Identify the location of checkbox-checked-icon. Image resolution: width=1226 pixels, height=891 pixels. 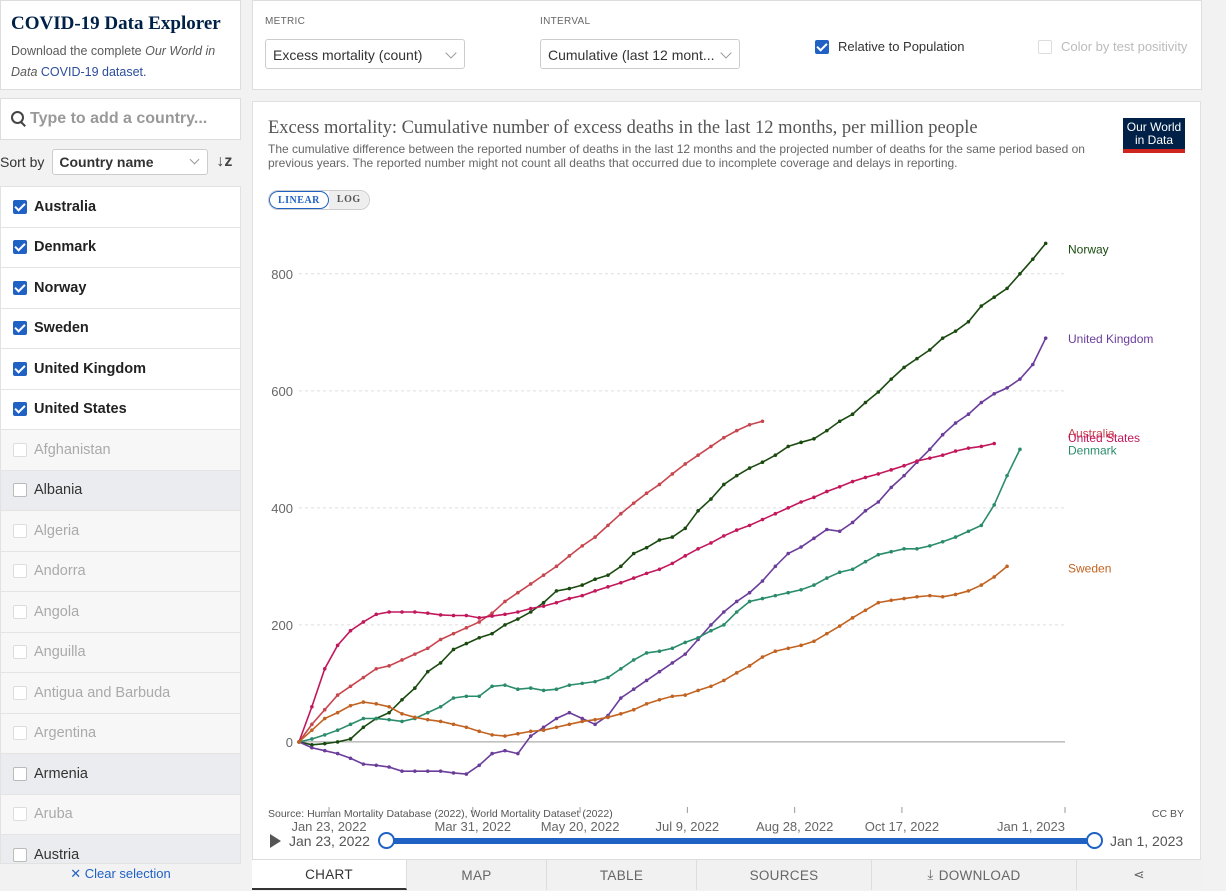
(20, 247).